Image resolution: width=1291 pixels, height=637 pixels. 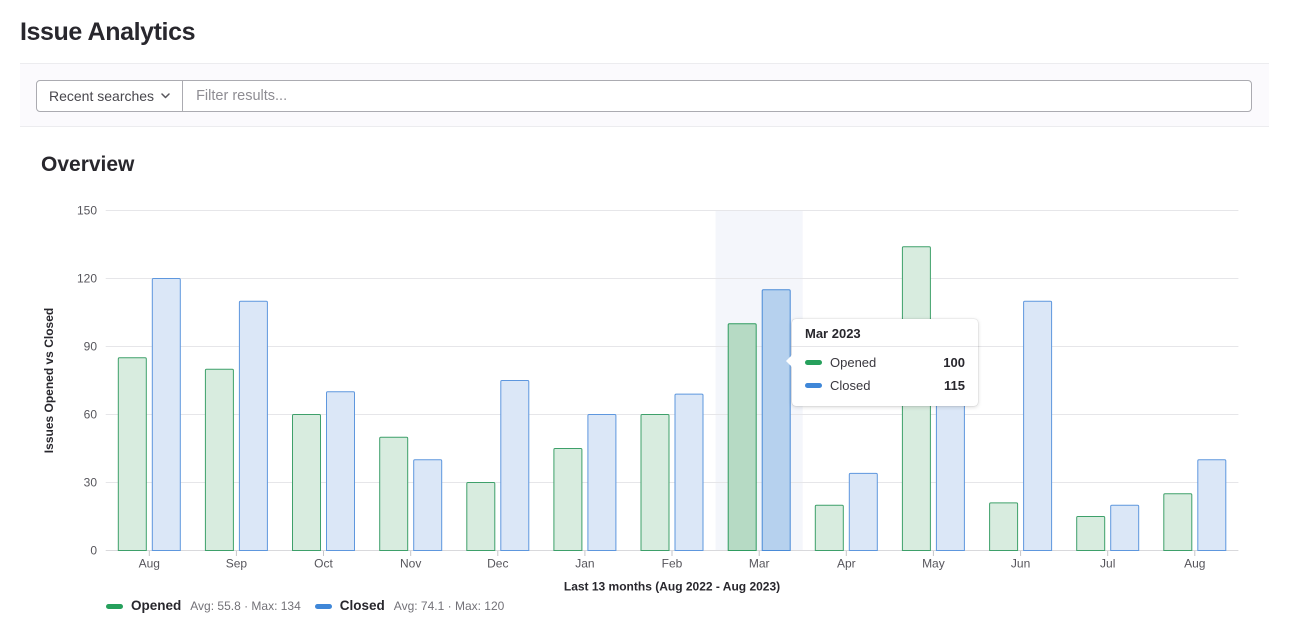 I want to click on svg-text: 90, so click(x=91, y=347).